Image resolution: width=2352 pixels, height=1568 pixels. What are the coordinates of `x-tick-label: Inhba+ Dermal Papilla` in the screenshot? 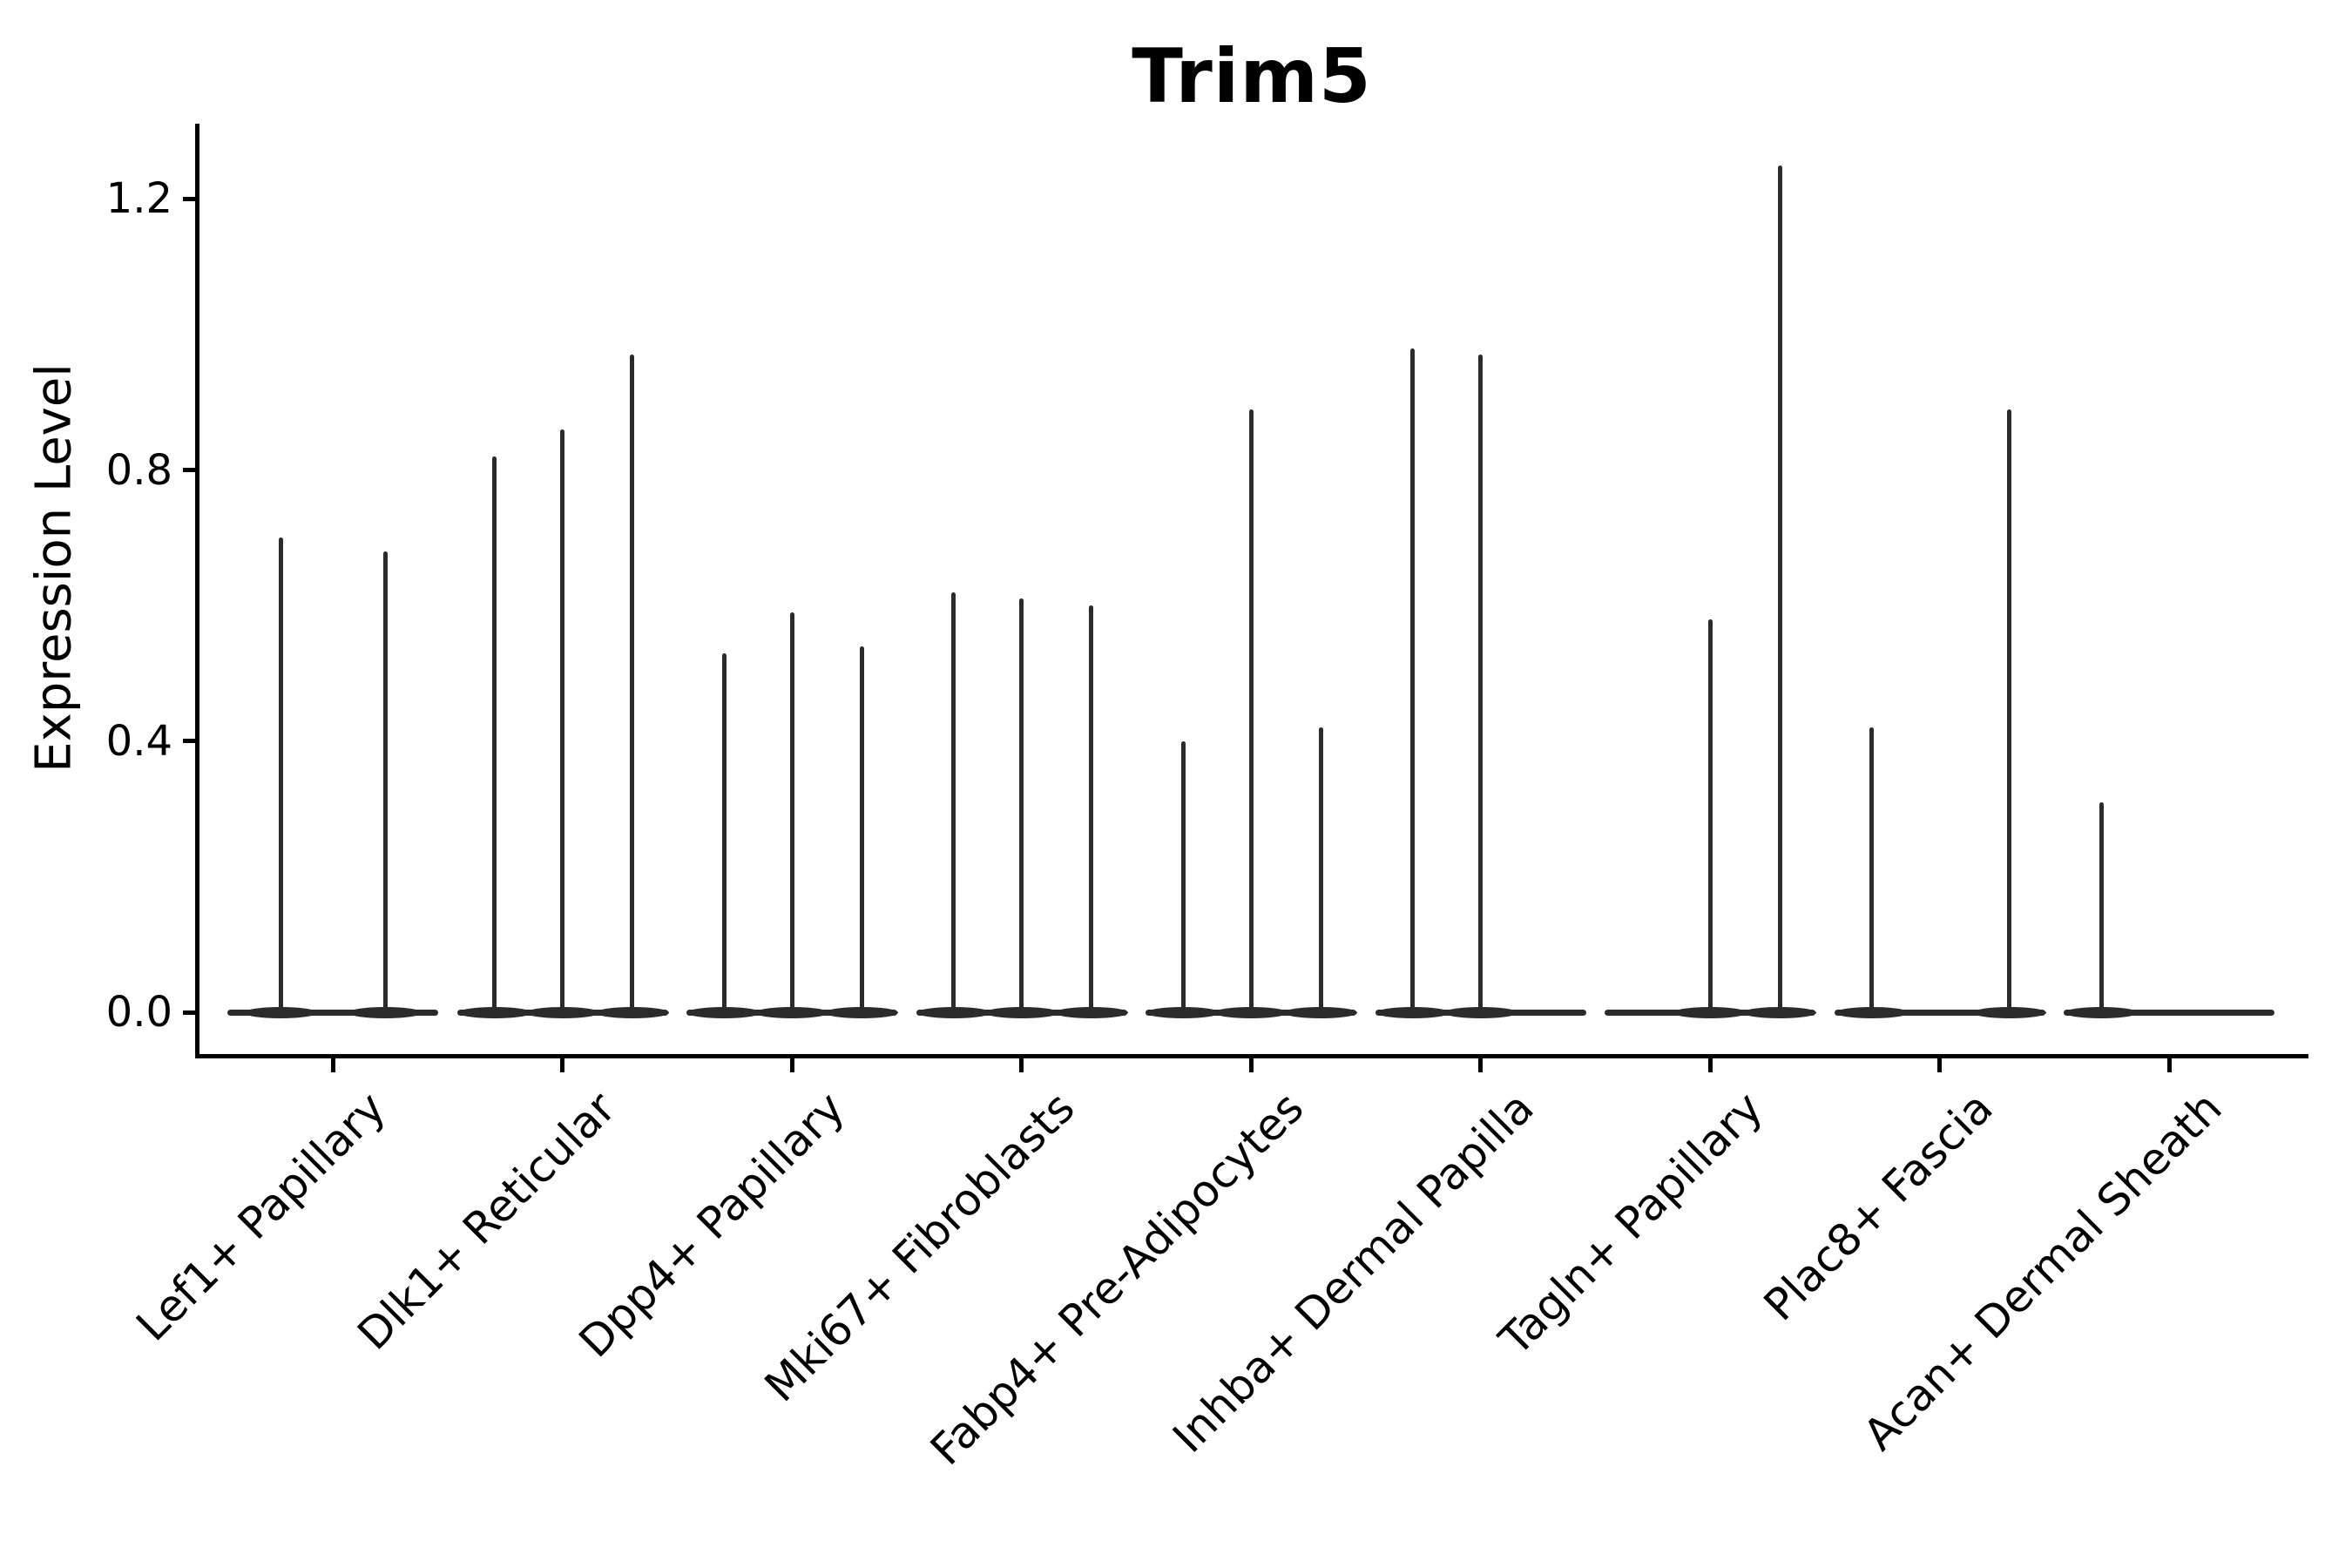 It's located at (1353, 1272).